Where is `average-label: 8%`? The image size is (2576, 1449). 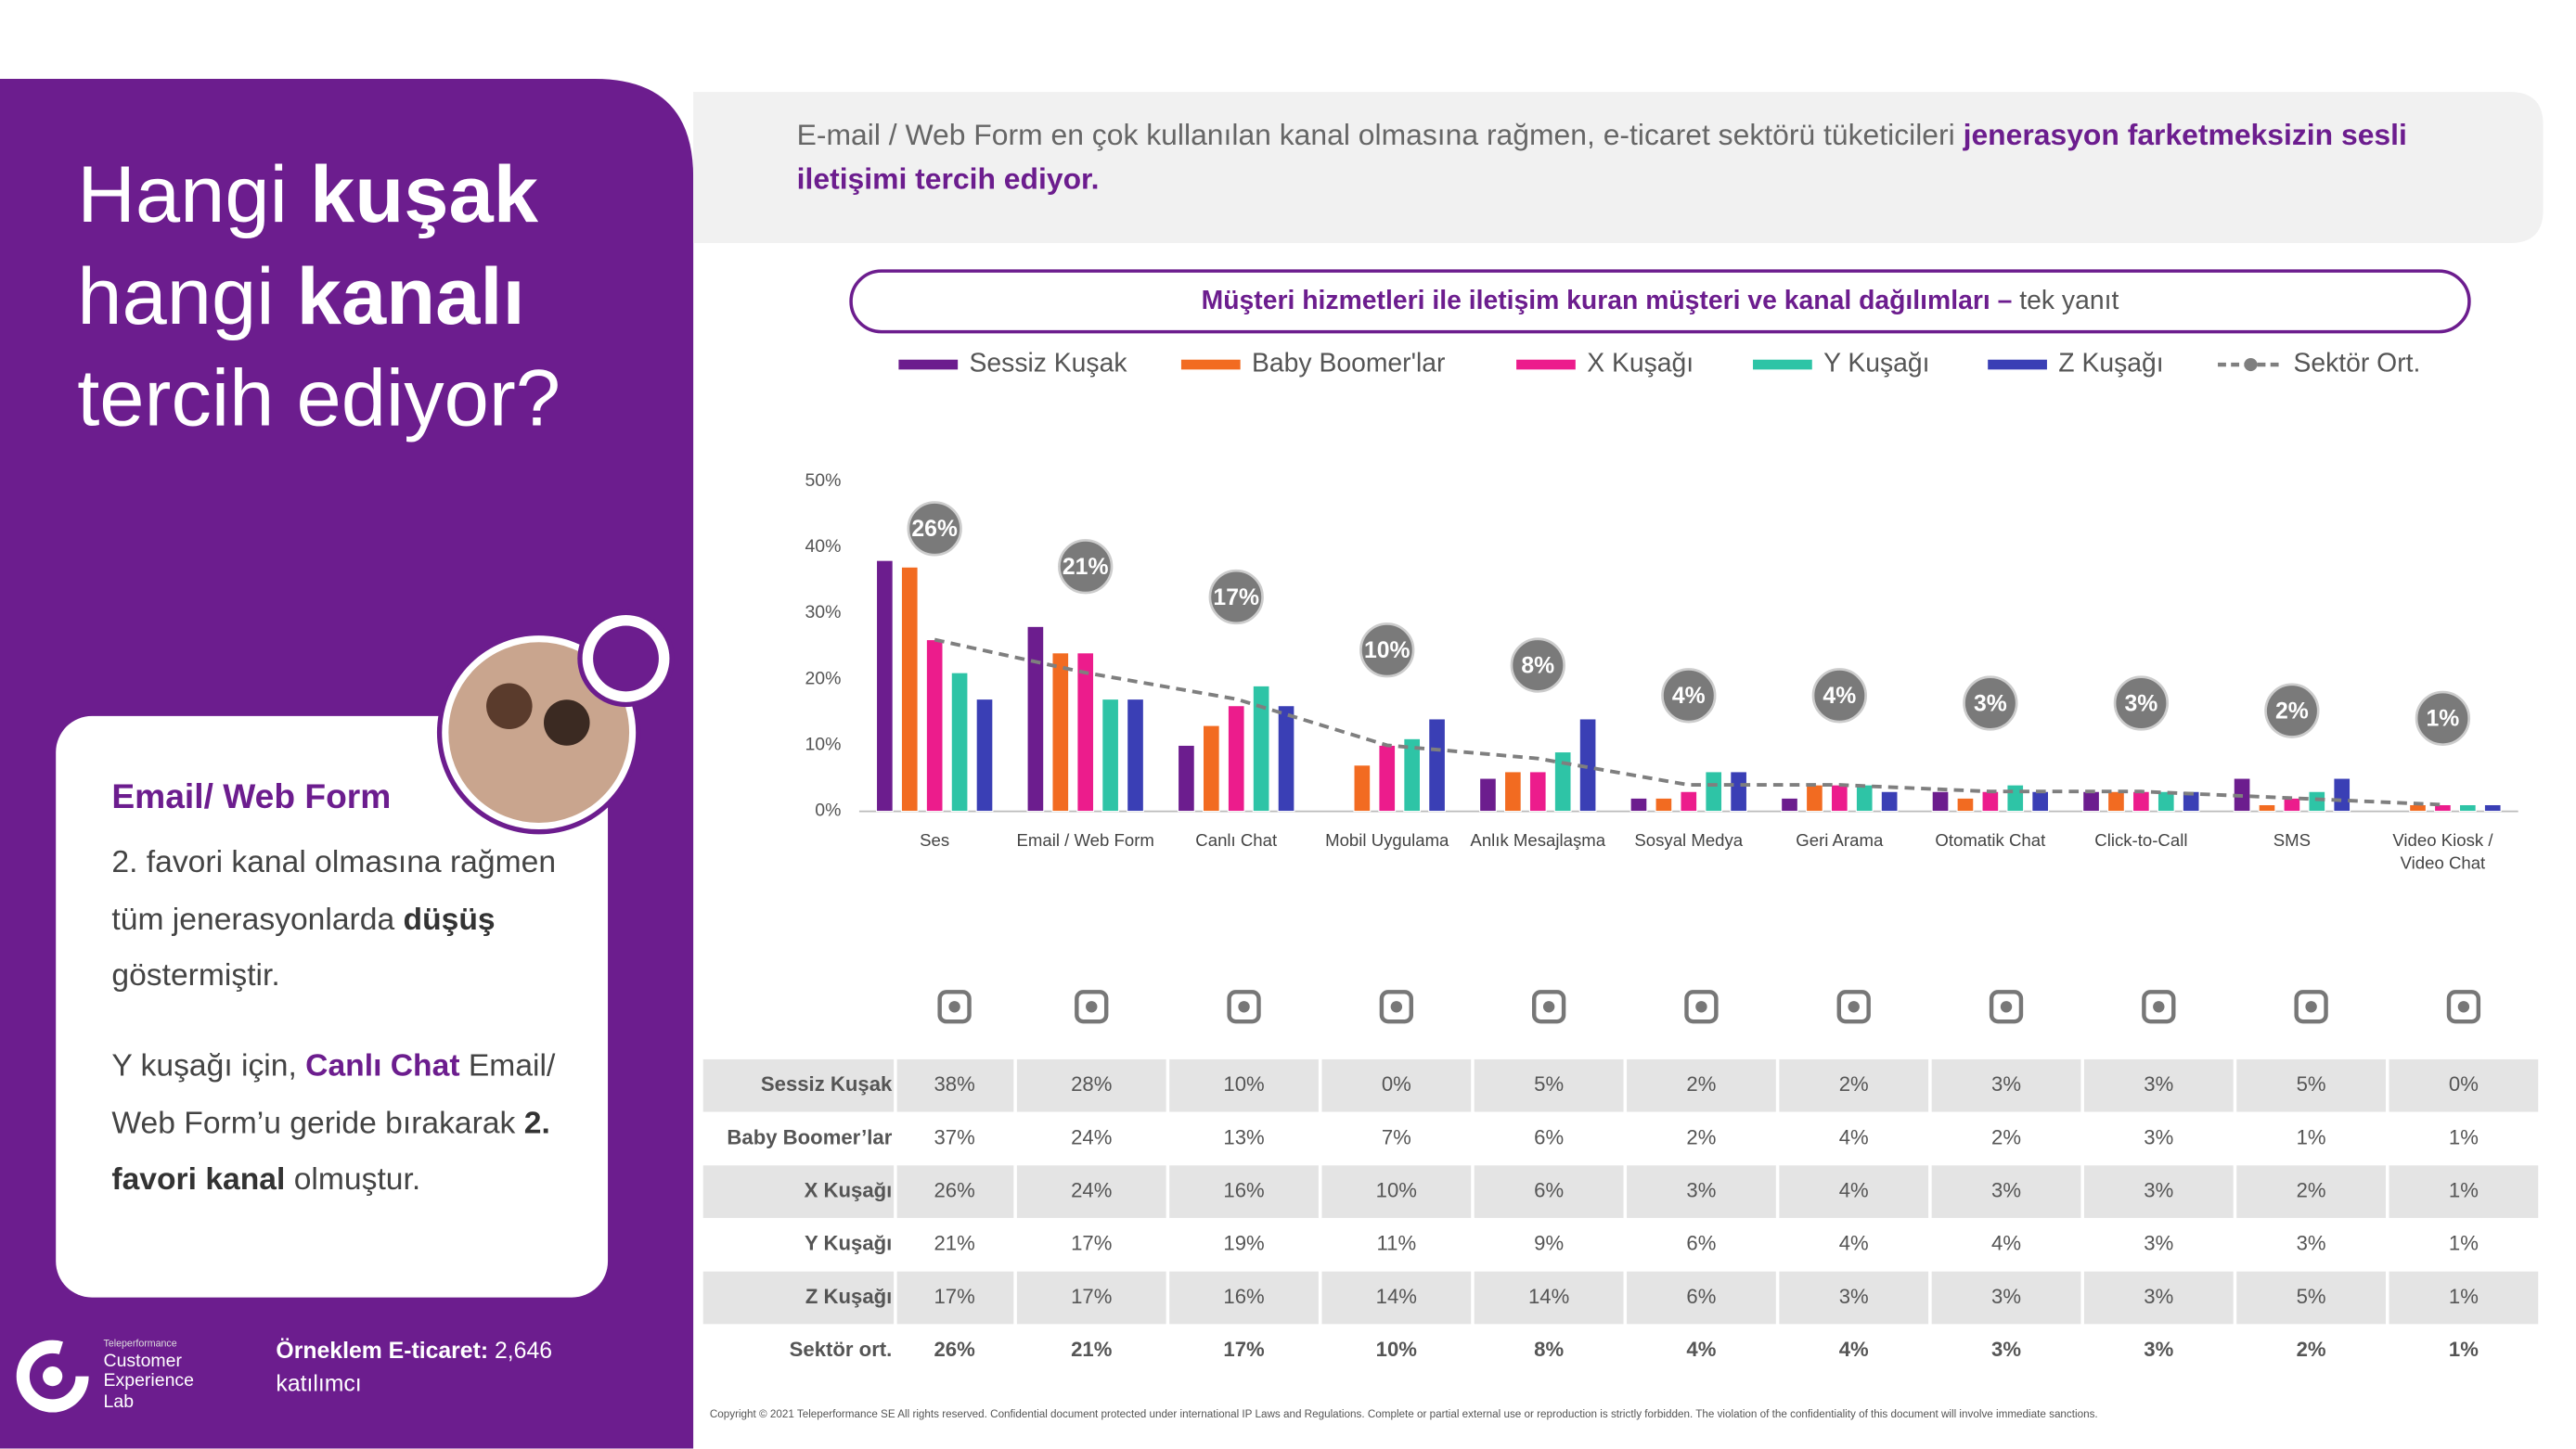 average-label: 8% is located at coordinates (1538, 665).